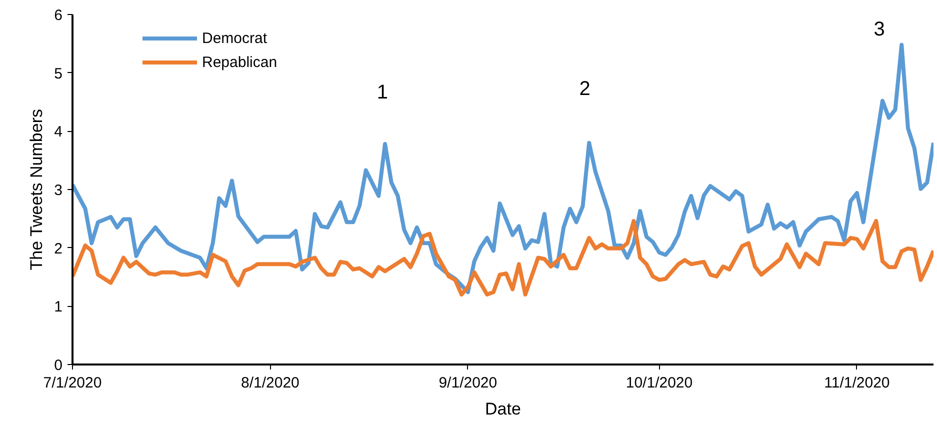 This screenshot has height=421, width=937. Describe the element at coordinates (584, 89) in the screenshot. I see `annotation: 2` at that location.